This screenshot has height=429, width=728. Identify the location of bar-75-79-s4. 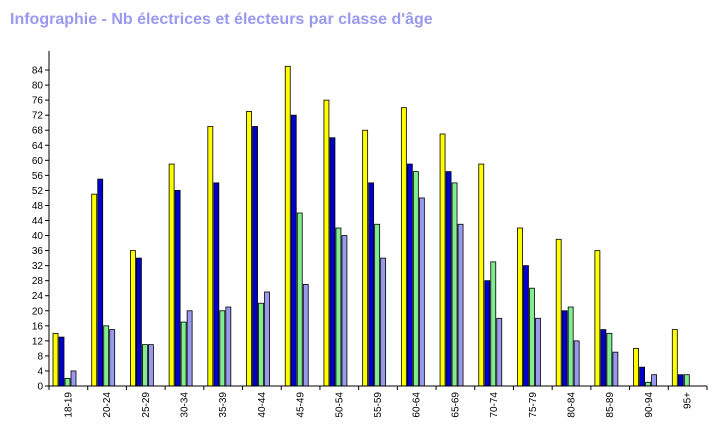
(538, 352).